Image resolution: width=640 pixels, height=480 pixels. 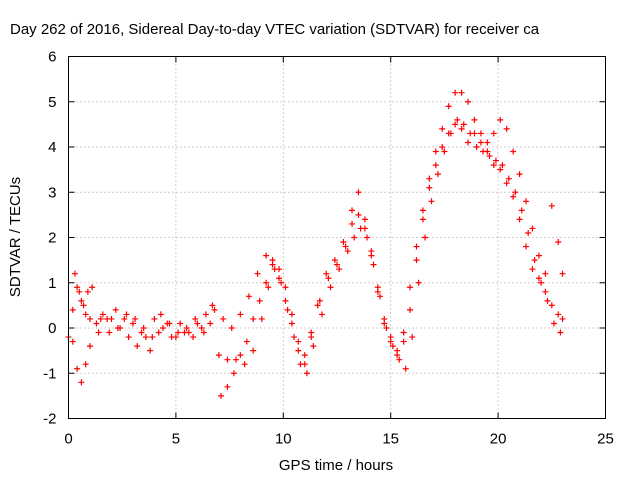 I want to click on x-tick-label: 20, so click(x=498, y=439).